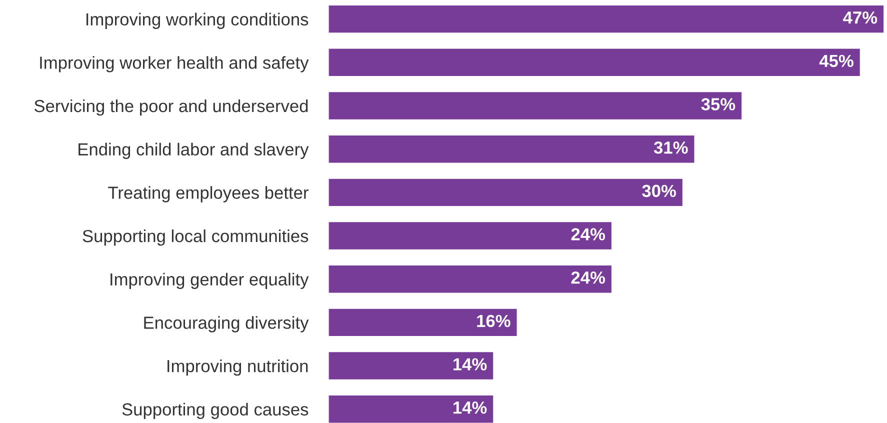 The width and height of the screenshot is (887, 423). I want to click on y-tick-label: Improving gender equality, so click(209, 281).